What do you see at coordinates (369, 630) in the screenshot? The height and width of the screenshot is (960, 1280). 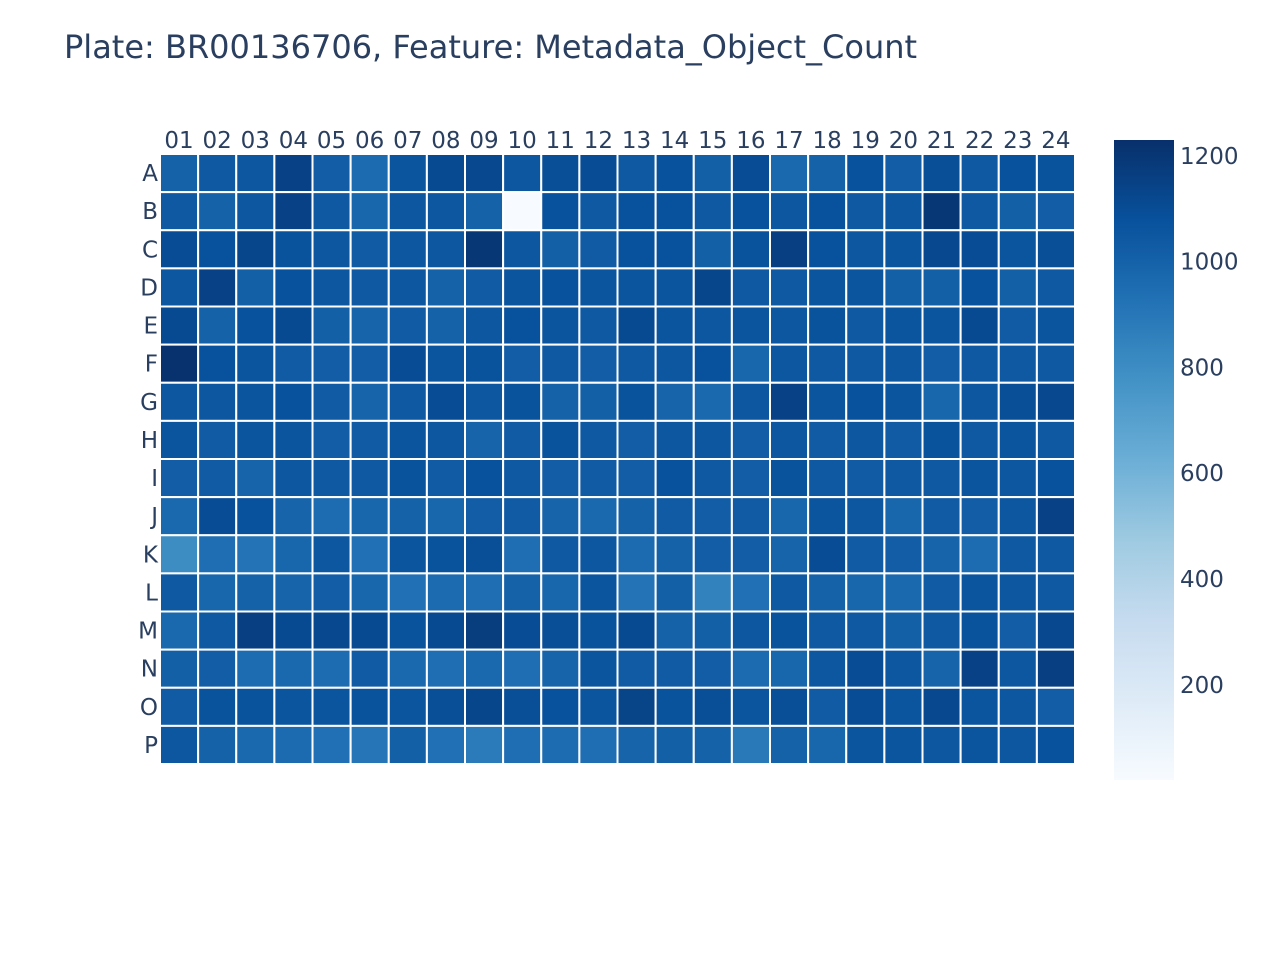 I see `heatmap-cell-M06` at bounding box center [369, 630].